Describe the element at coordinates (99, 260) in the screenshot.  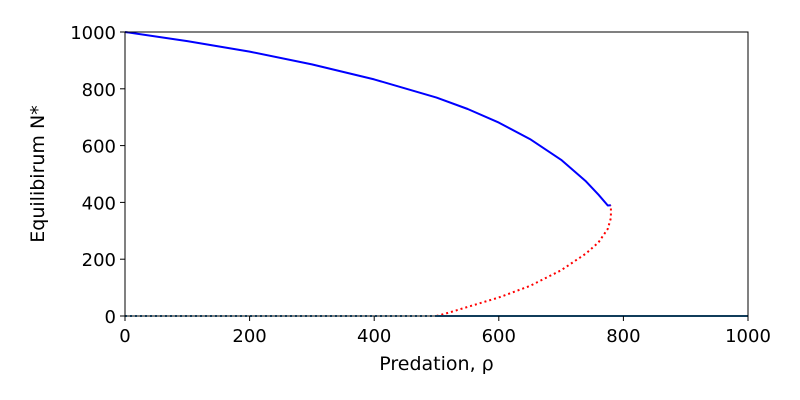
I see `y-tick-label: 200` at that location.